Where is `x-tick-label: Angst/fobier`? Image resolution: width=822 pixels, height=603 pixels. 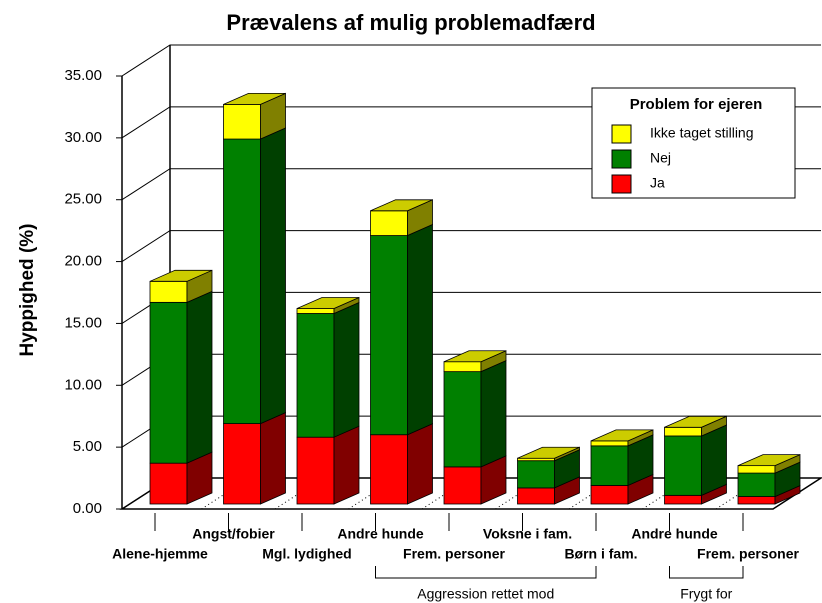 x-tick-label: Angst/fobier is located at coordinates (233, 534).